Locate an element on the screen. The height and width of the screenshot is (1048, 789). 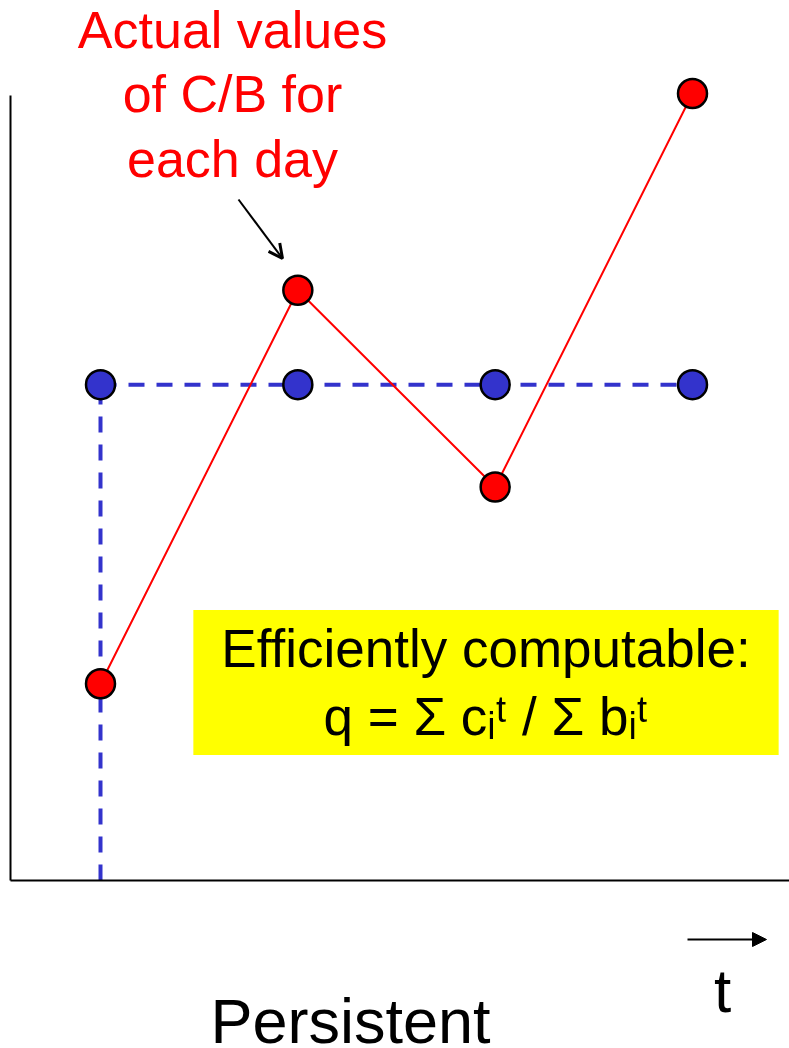
text: Persistent is located at coordinates (351, 1016).